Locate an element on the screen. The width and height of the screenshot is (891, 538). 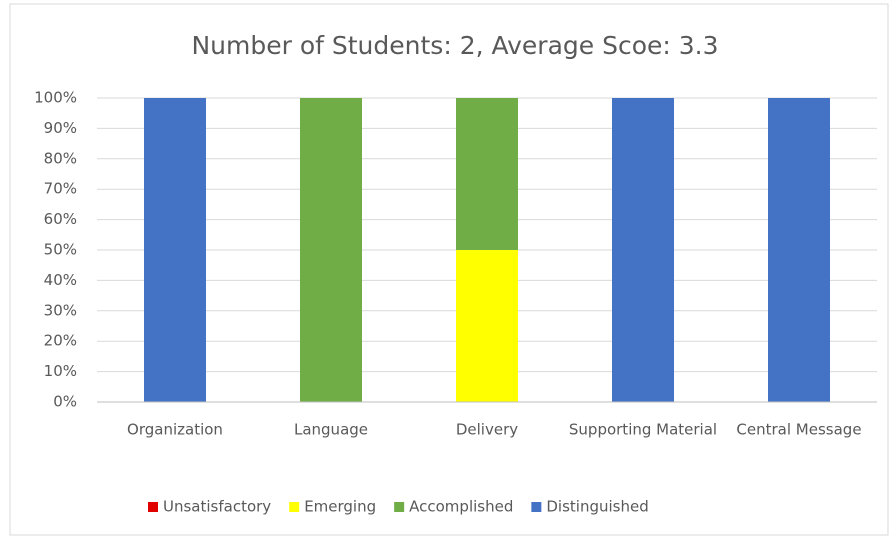
x-tick-label: Delivery is located at coordinates (487, 430).